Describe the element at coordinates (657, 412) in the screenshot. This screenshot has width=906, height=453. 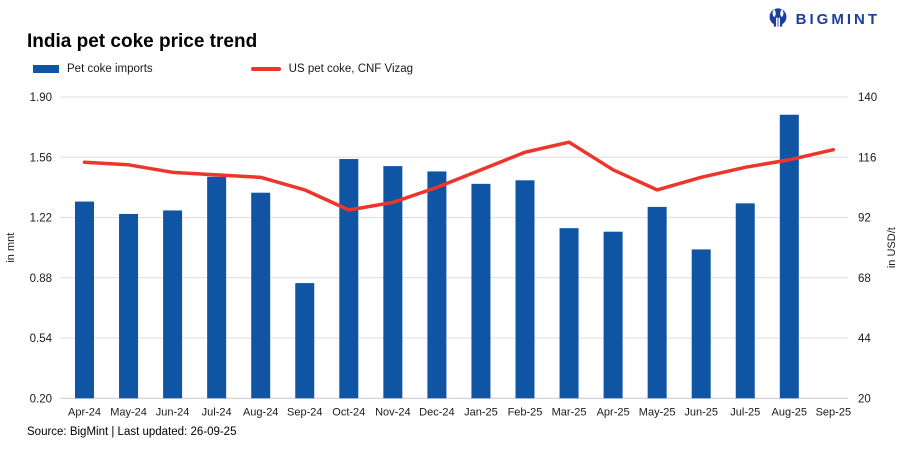
I see `x-axis-label-May-25: May-25` at that location.